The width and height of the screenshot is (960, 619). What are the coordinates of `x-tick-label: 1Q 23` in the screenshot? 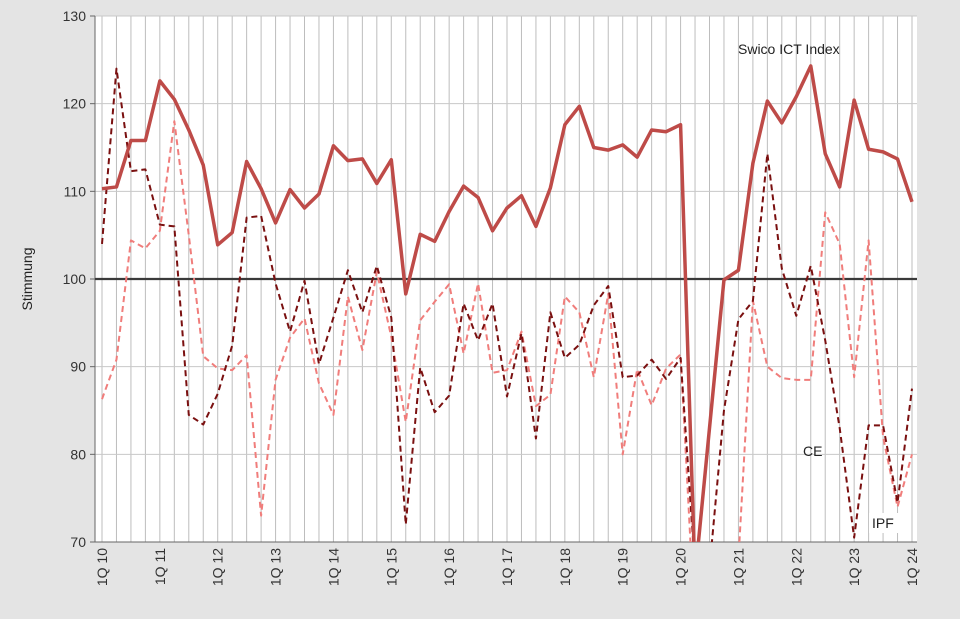 It's located at (854, 567).